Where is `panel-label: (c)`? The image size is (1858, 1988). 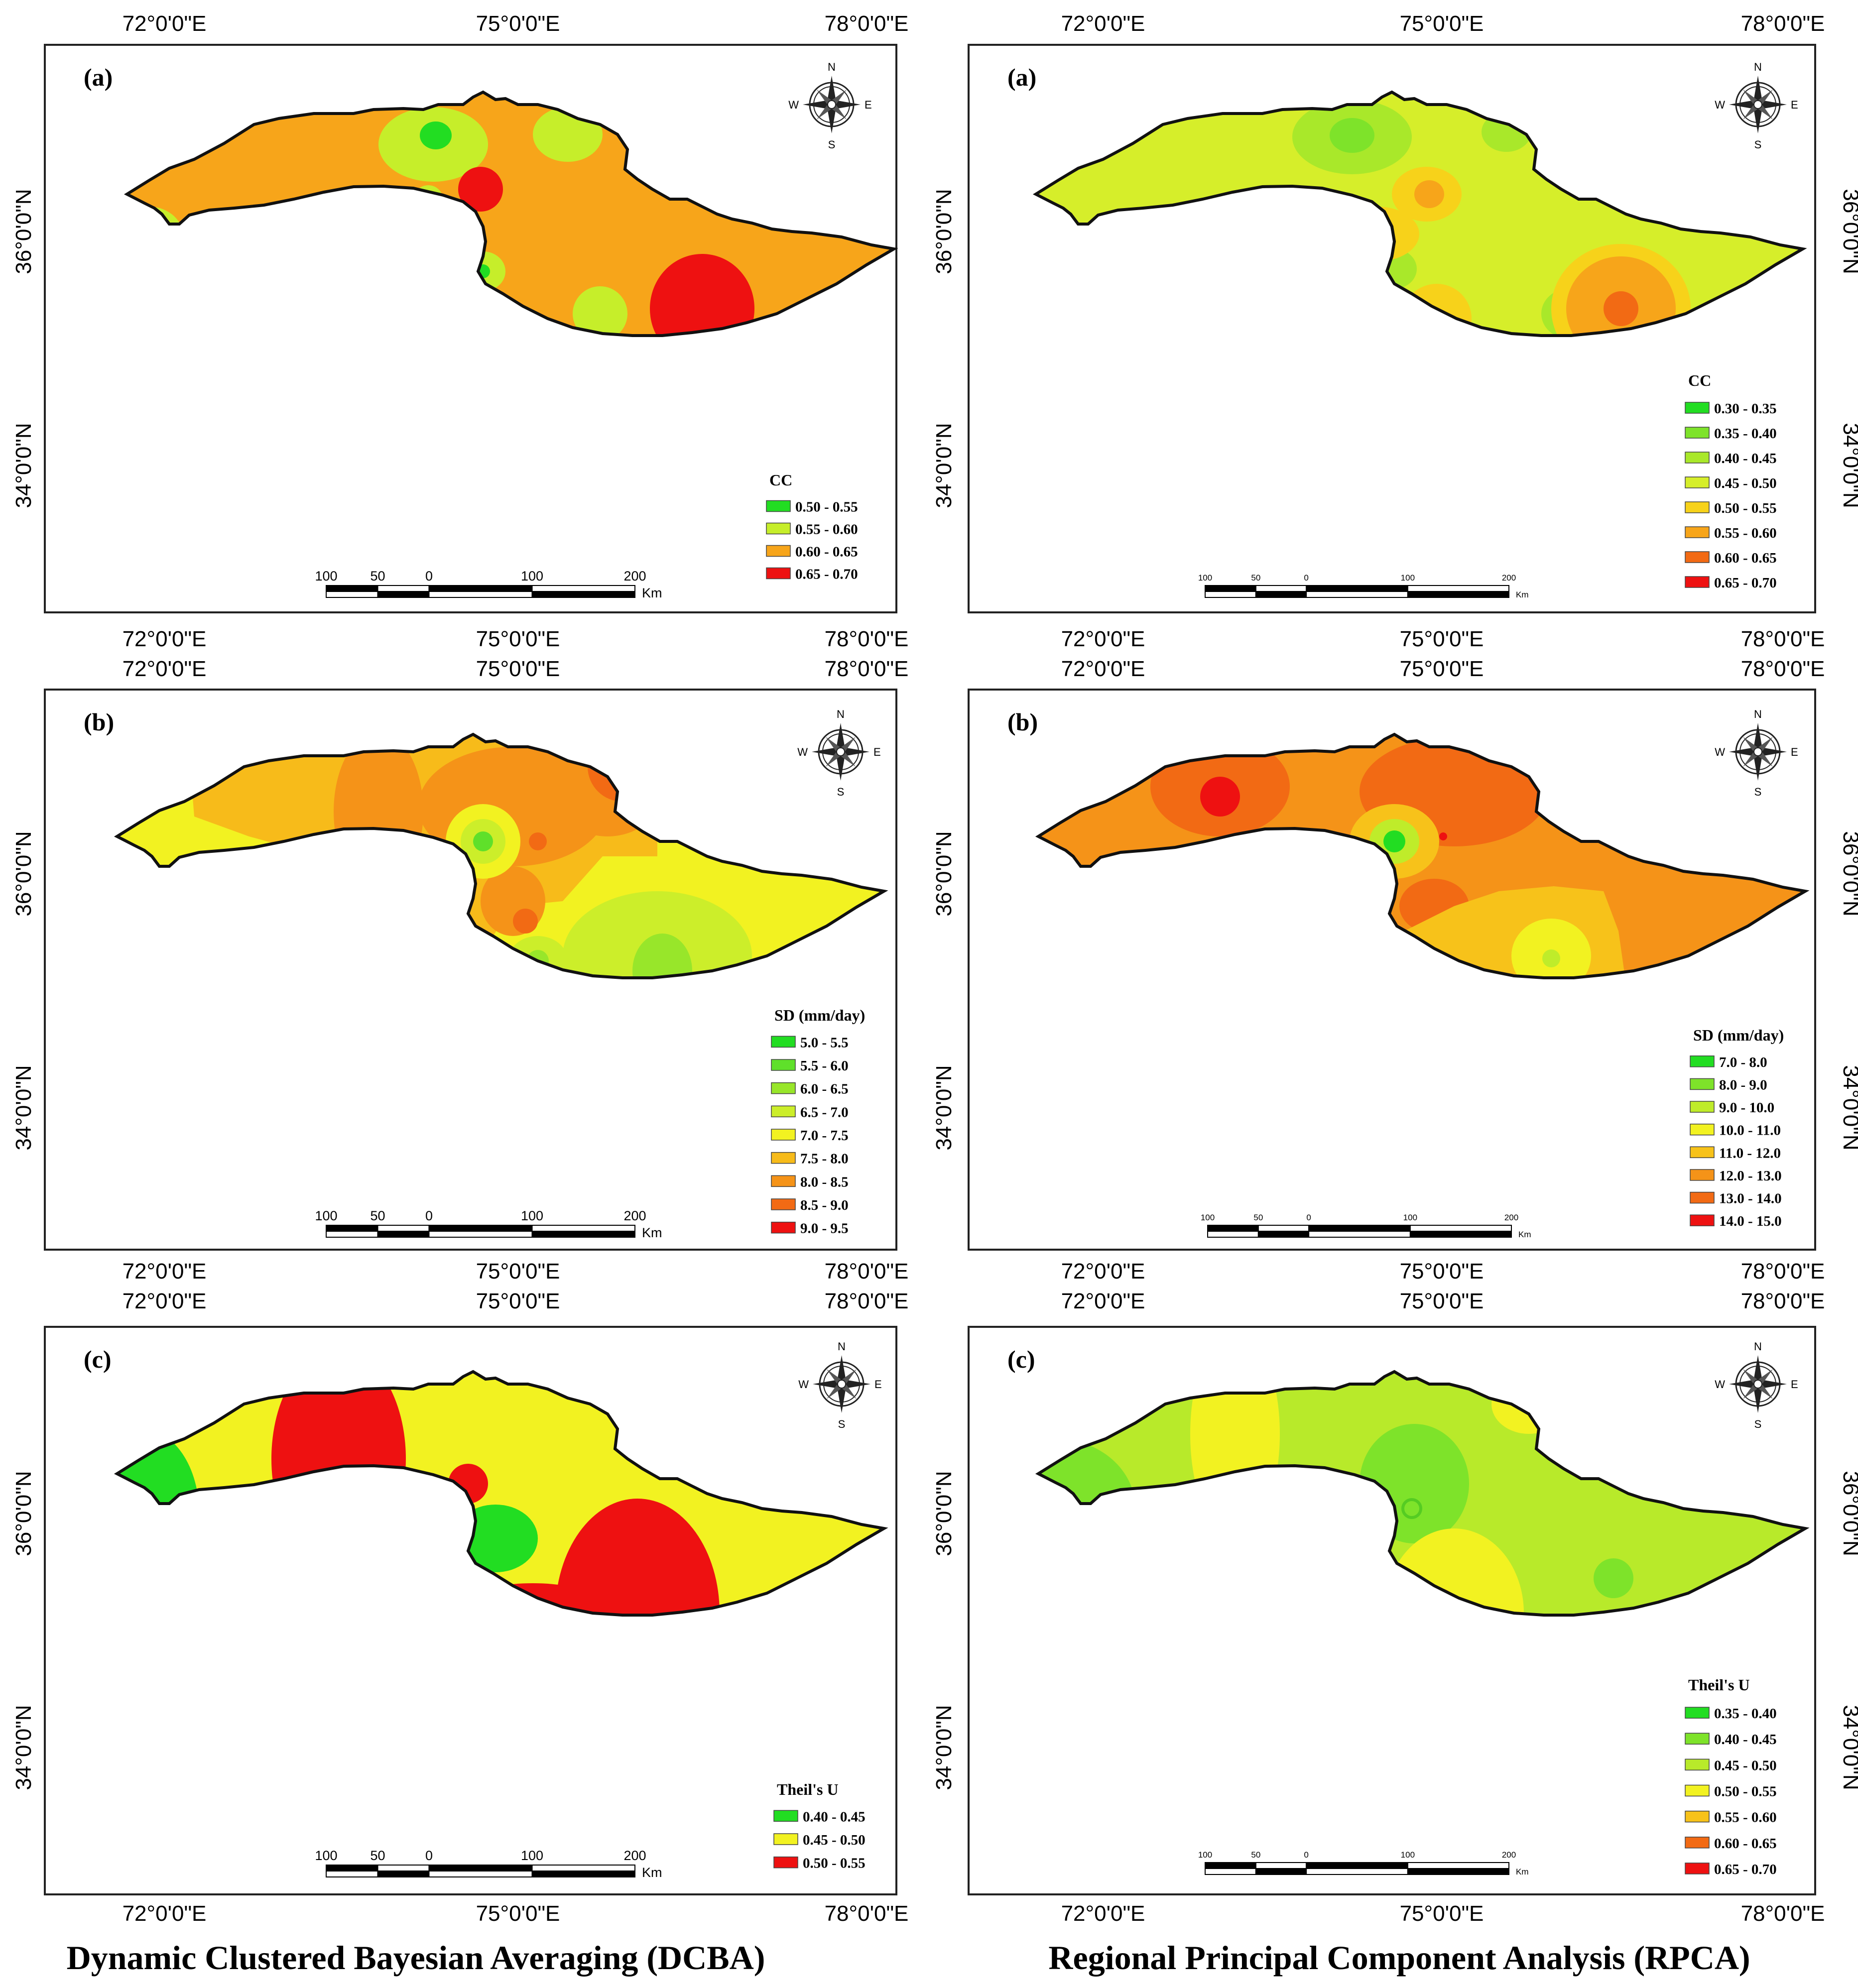
panel-label: (c) is located at coordinates (98, 1359).